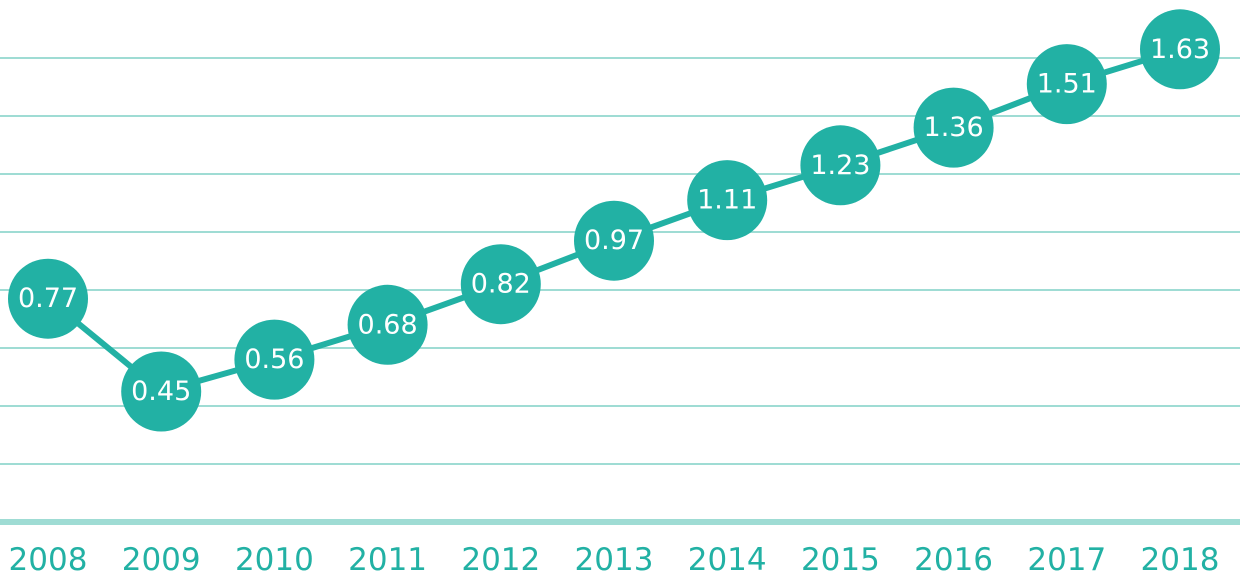 The height and width of the screenshot is (580, 1240). I want to click on data-point-2017, so click(1066, 84).